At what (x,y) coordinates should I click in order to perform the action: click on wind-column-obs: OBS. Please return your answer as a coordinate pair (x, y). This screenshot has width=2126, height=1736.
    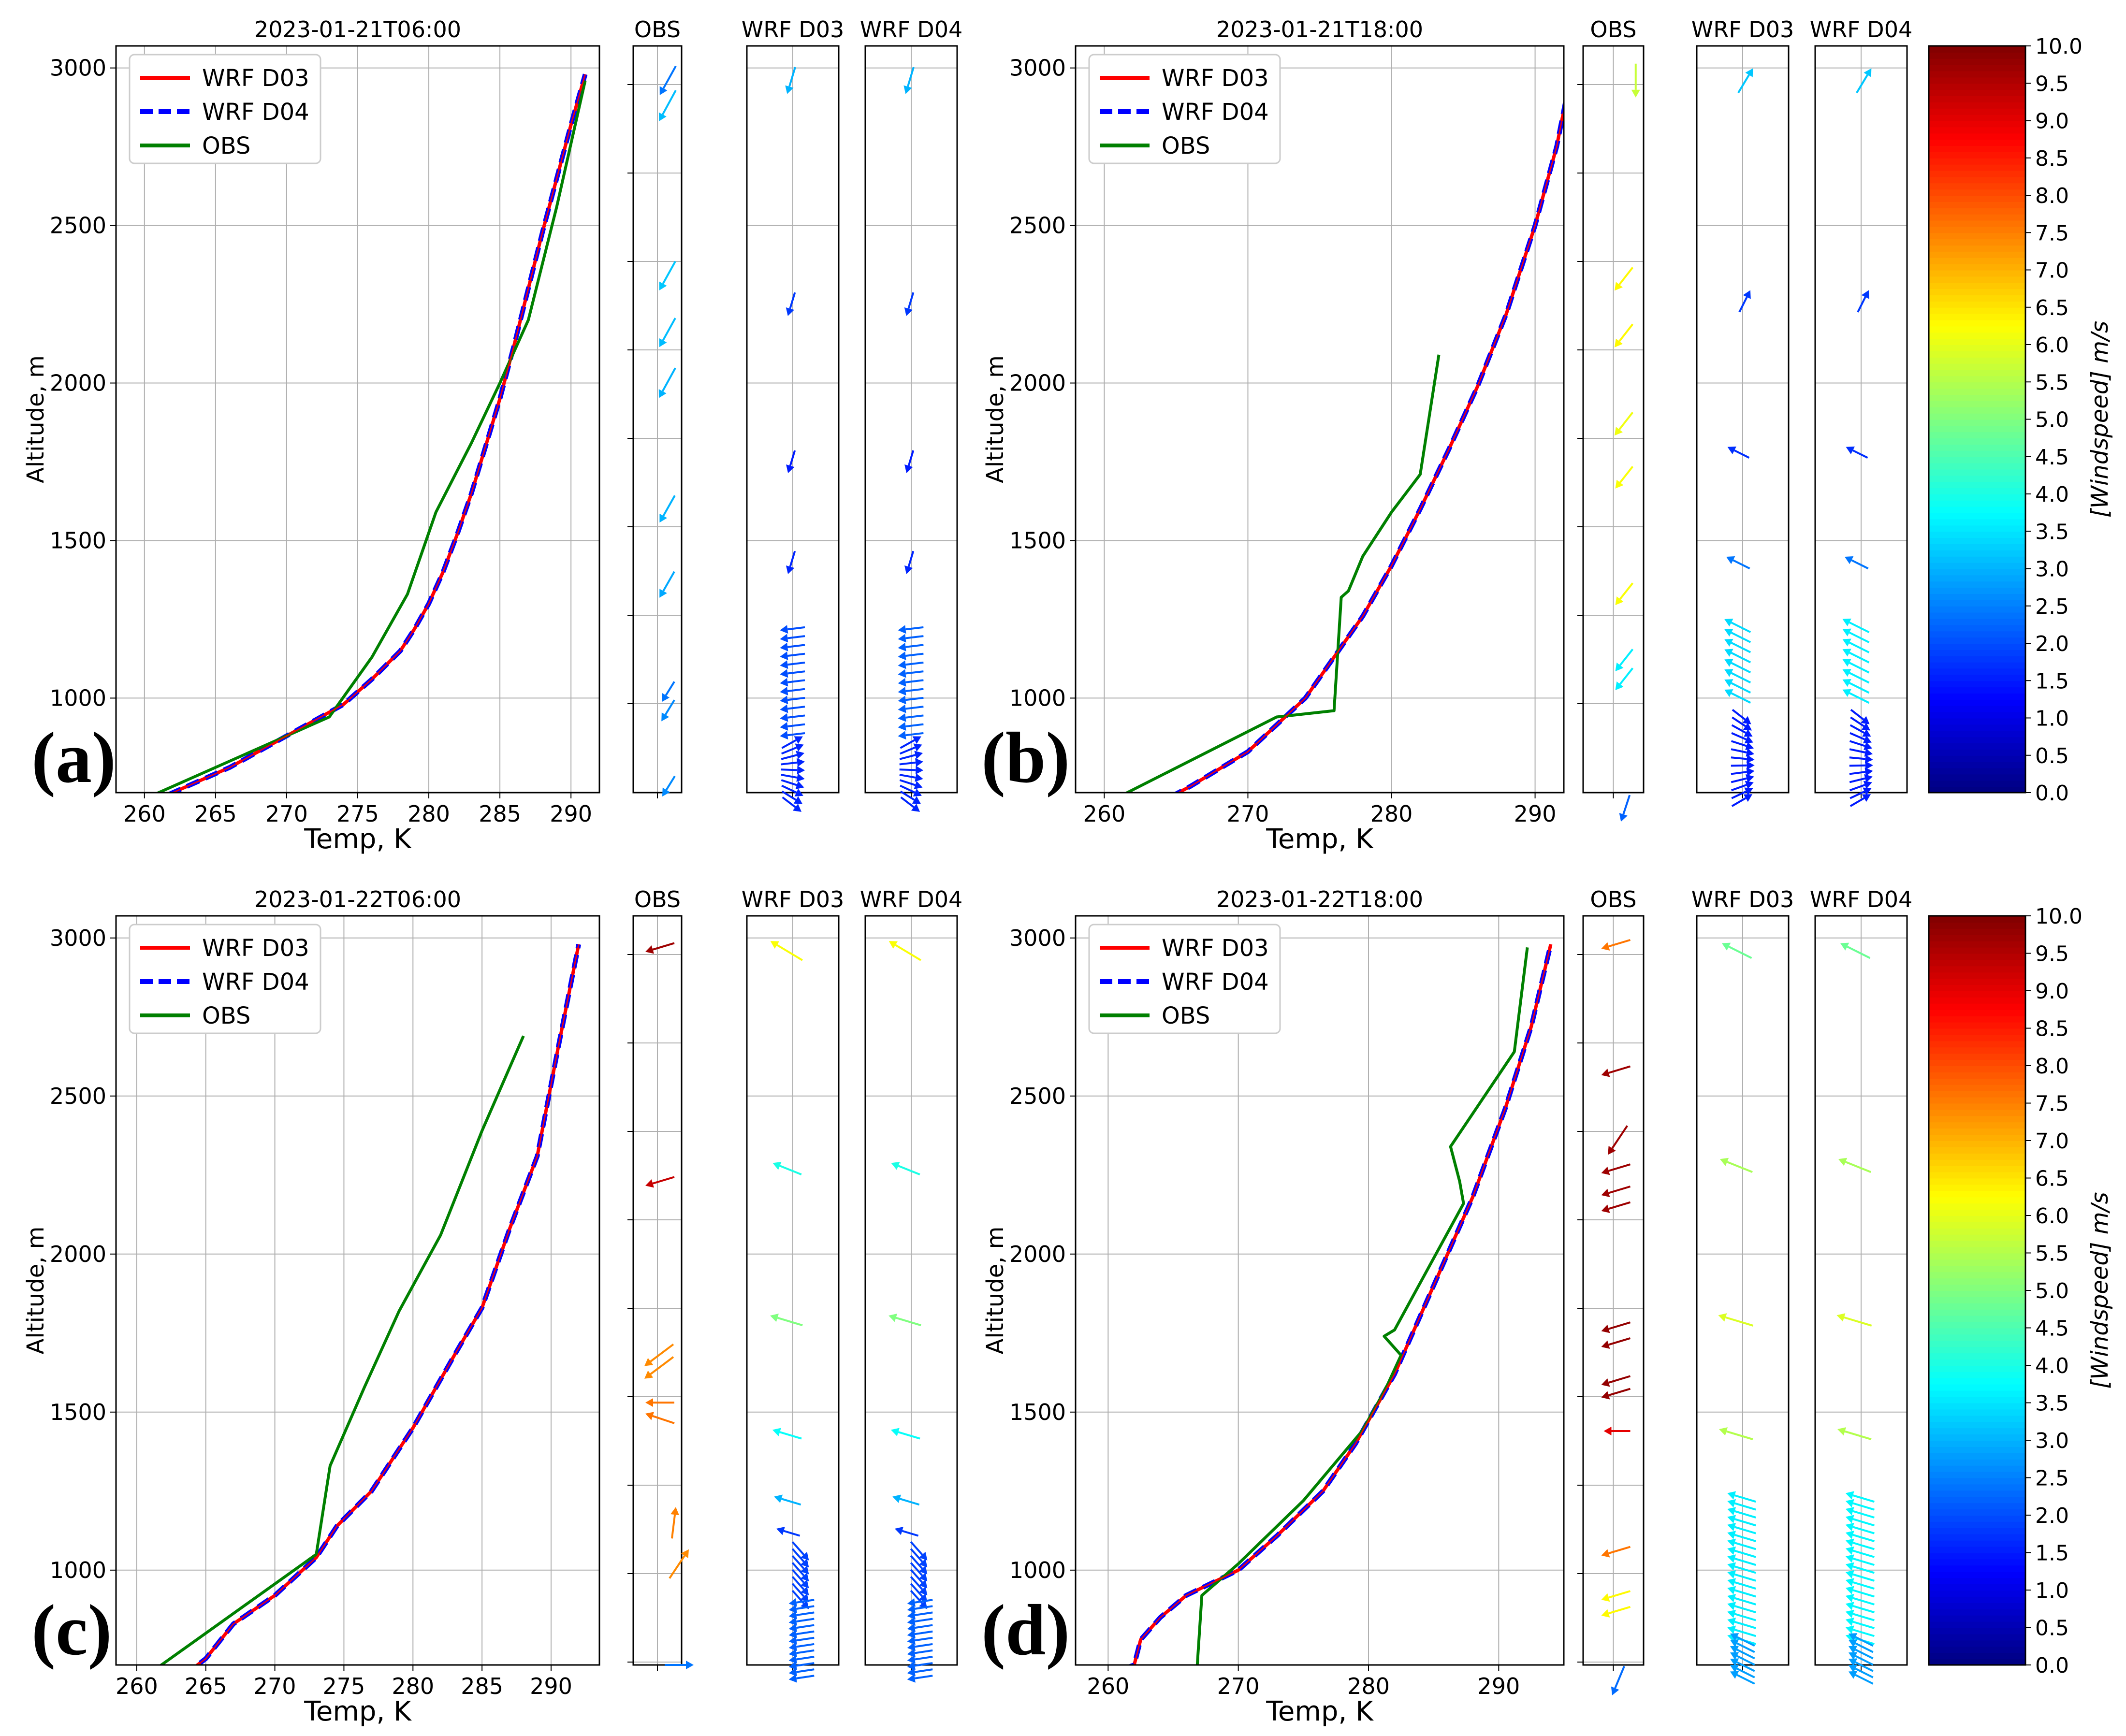
    Looking at the image, I should click on (655, 407).